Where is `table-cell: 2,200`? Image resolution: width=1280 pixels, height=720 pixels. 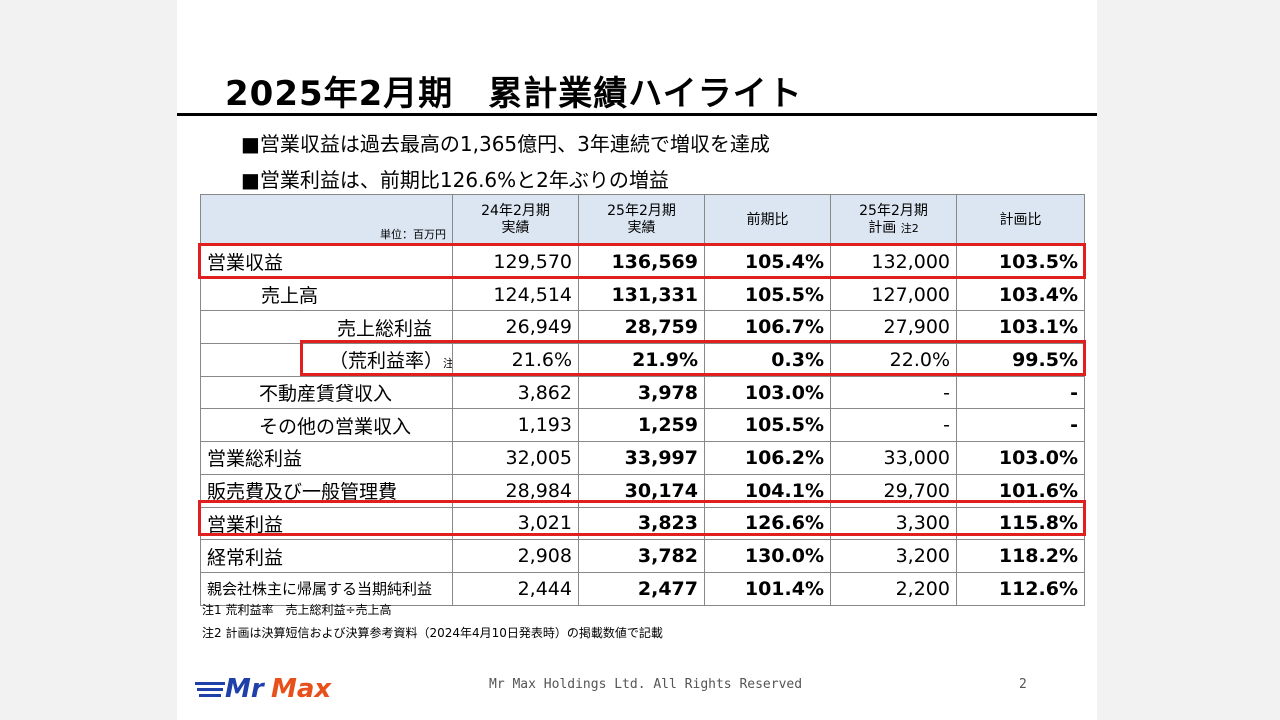
table-cell: 2,200 is located at coordinates (893, 588).